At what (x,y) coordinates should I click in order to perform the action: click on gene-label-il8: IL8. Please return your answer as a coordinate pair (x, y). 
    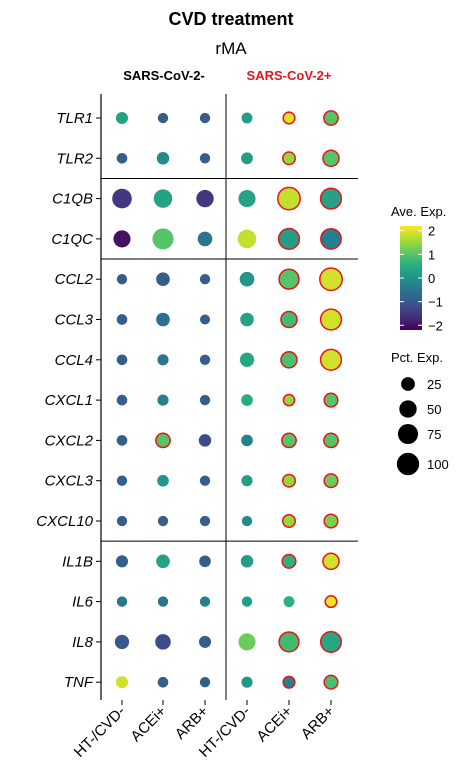
    Looking at the image, I should click on (83, 642).